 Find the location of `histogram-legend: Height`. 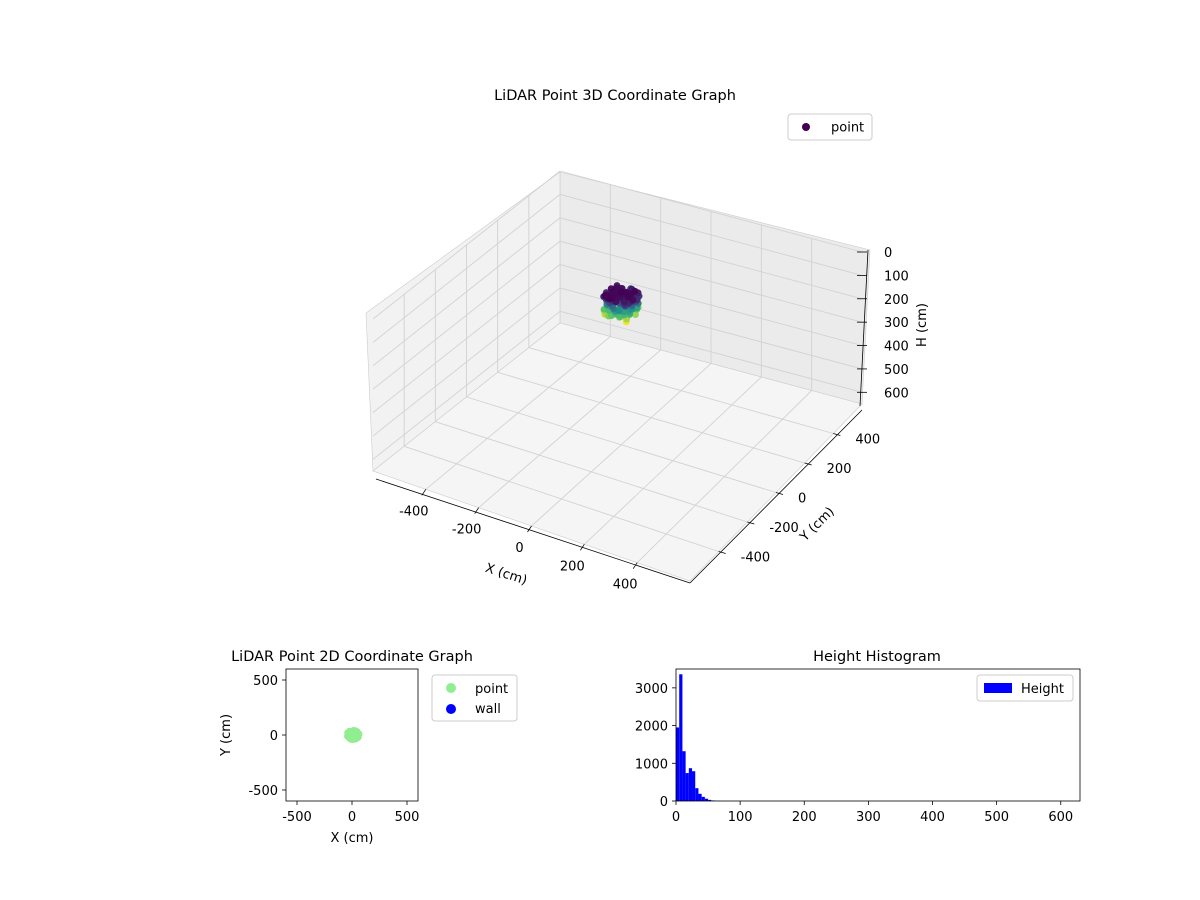

histogram-legend: Height is located at coordinates (1025, 688).